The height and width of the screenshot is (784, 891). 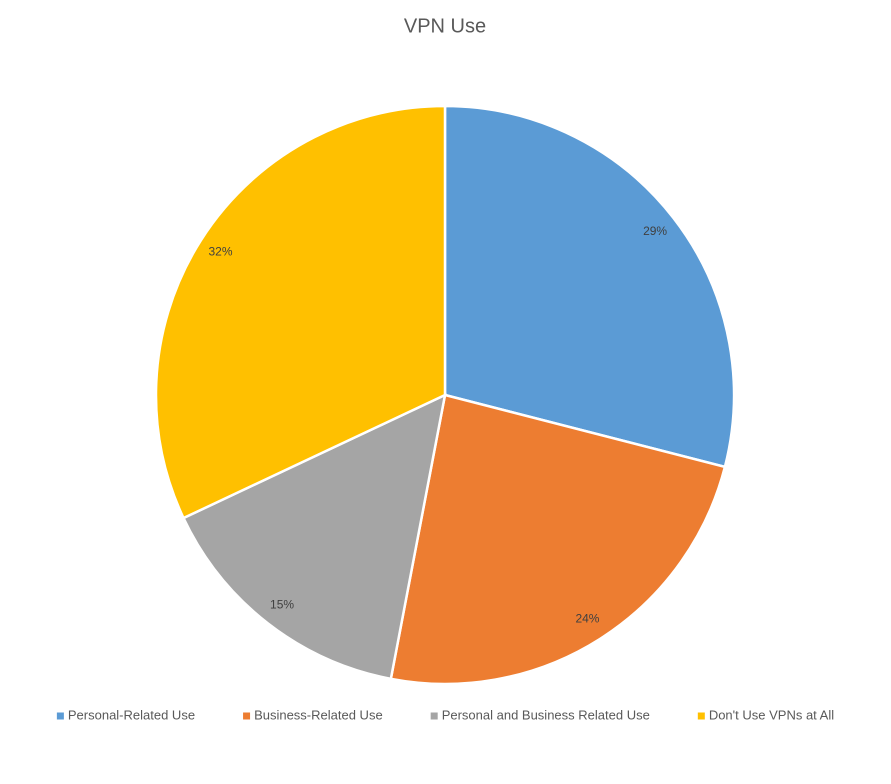 I want to click on data-label: 24%, so click(x=587, y=619).